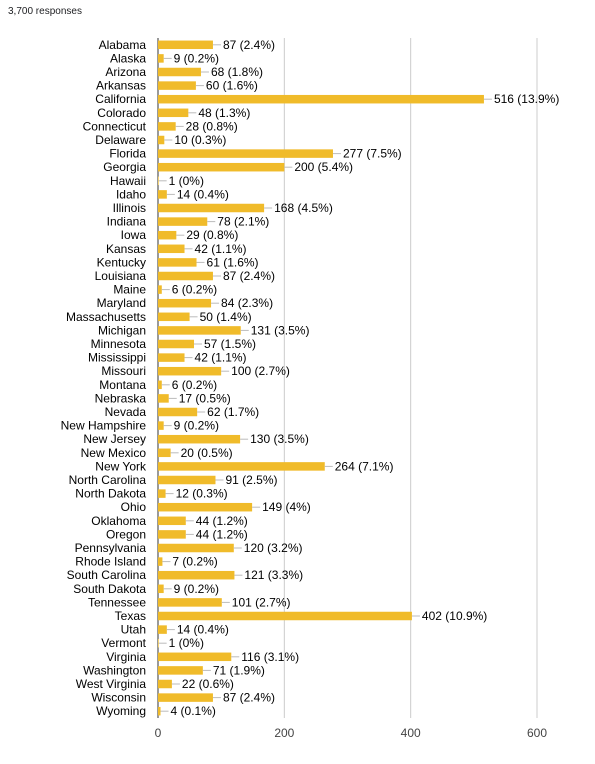 The height and width of the screenshot is (764, 595). Describe the element at coordinates (114, 670) in the screenshot. I see `category-label: Washington` at that location.